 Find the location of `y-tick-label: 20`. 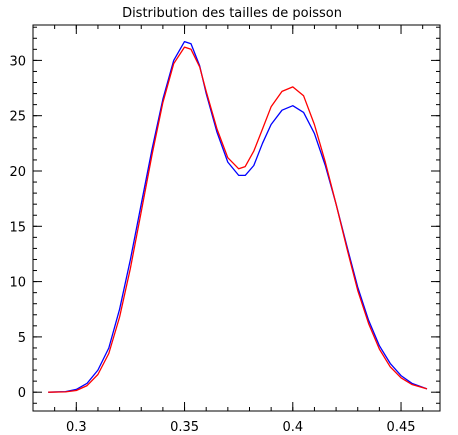

y-tick-label: 20 is located at coordinates (17, 172).